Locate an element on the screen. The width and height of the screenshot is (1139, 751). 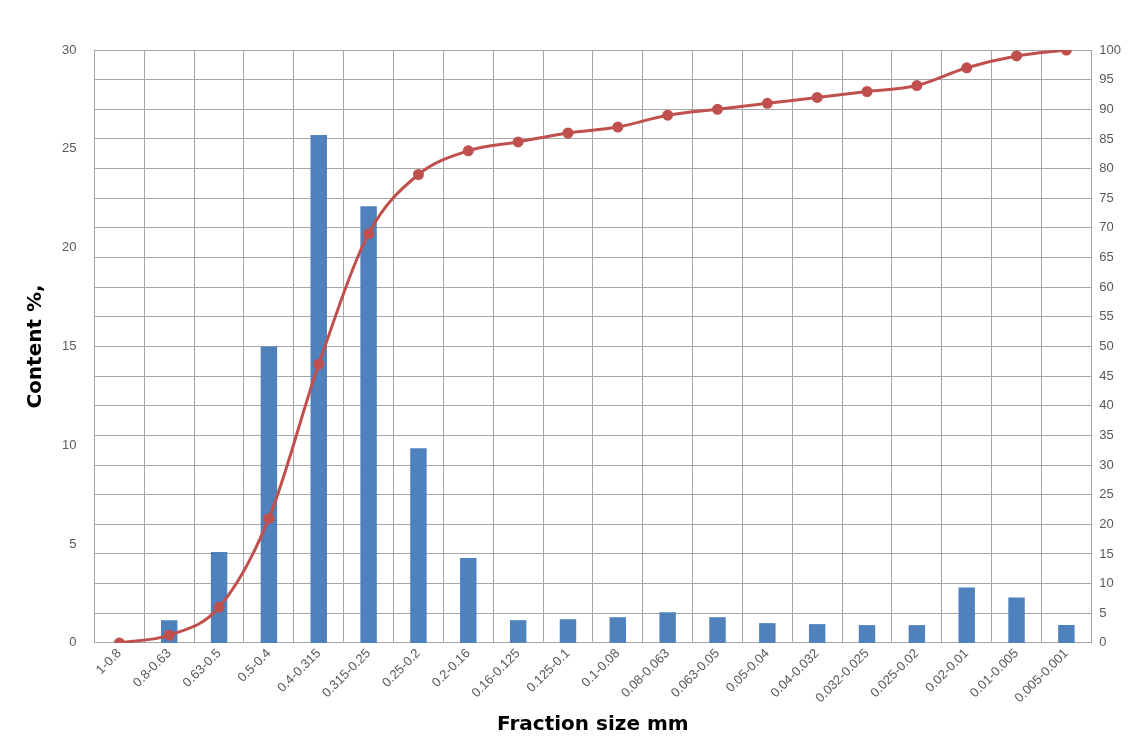
y-axis-title: Content %, is located at coordinates (34, 346).